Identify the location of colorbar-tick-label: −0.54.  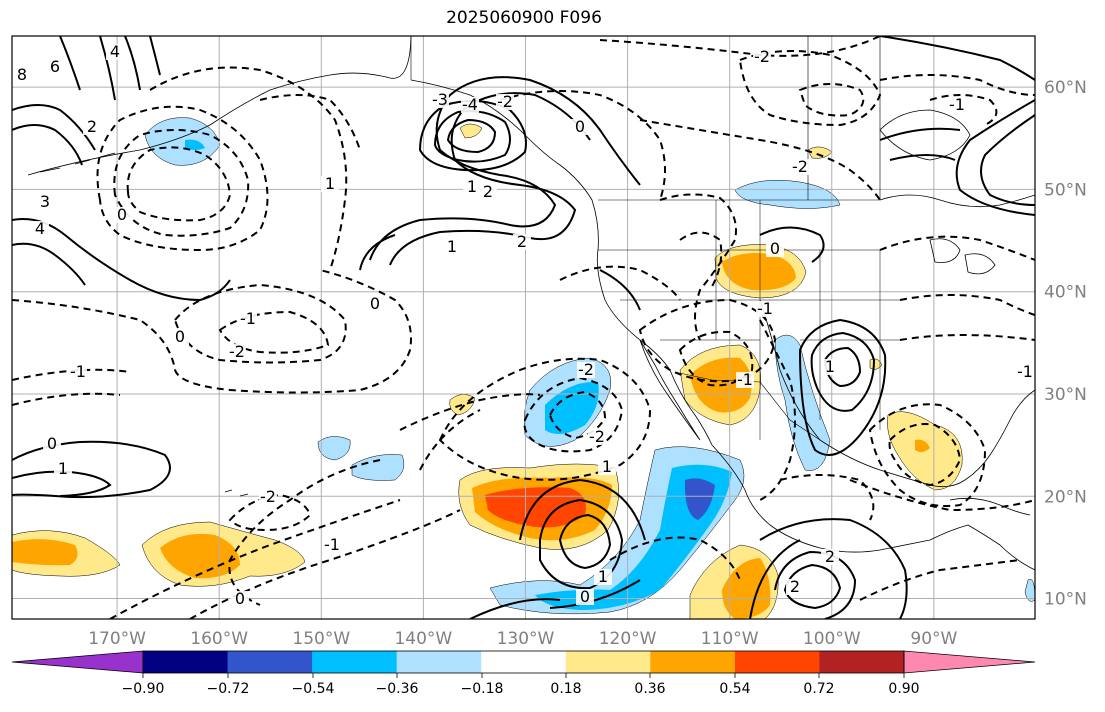
(313, 689).